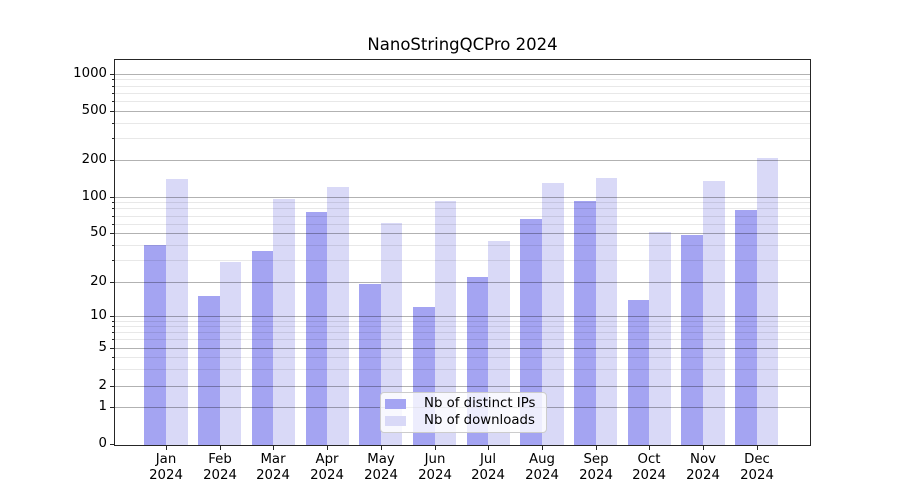 Image resolution: width=900 pixels, height=500 pixels. I want to click on bar-ips-may, so click(370, 364).